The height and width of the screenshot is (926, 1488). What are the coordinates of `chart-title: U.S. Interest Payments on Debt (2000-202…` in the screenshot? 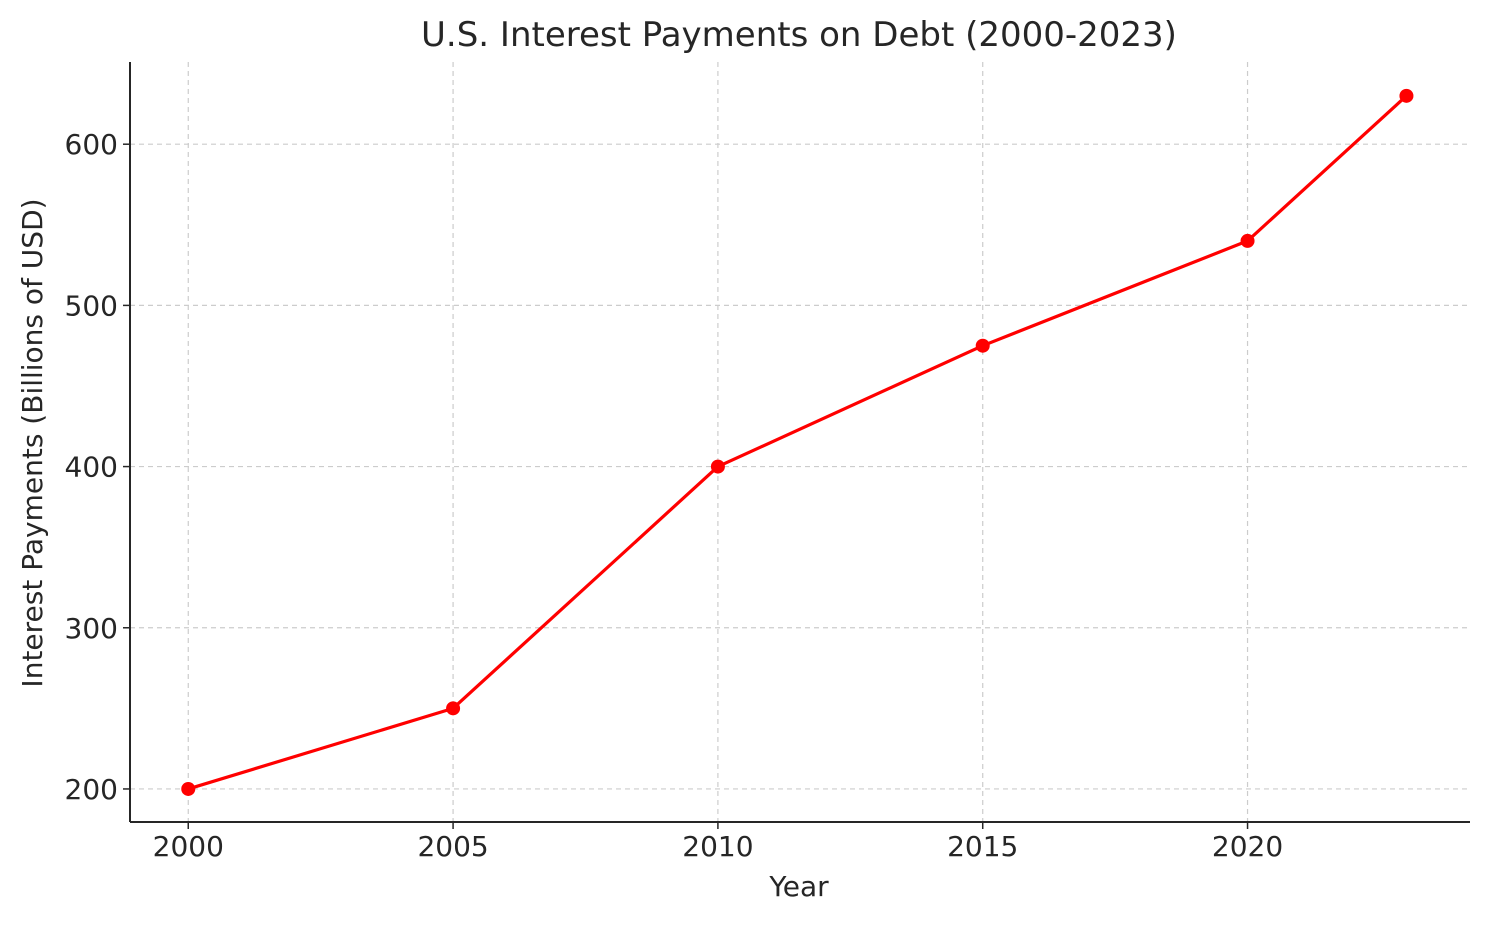 It's located at (799, 35).